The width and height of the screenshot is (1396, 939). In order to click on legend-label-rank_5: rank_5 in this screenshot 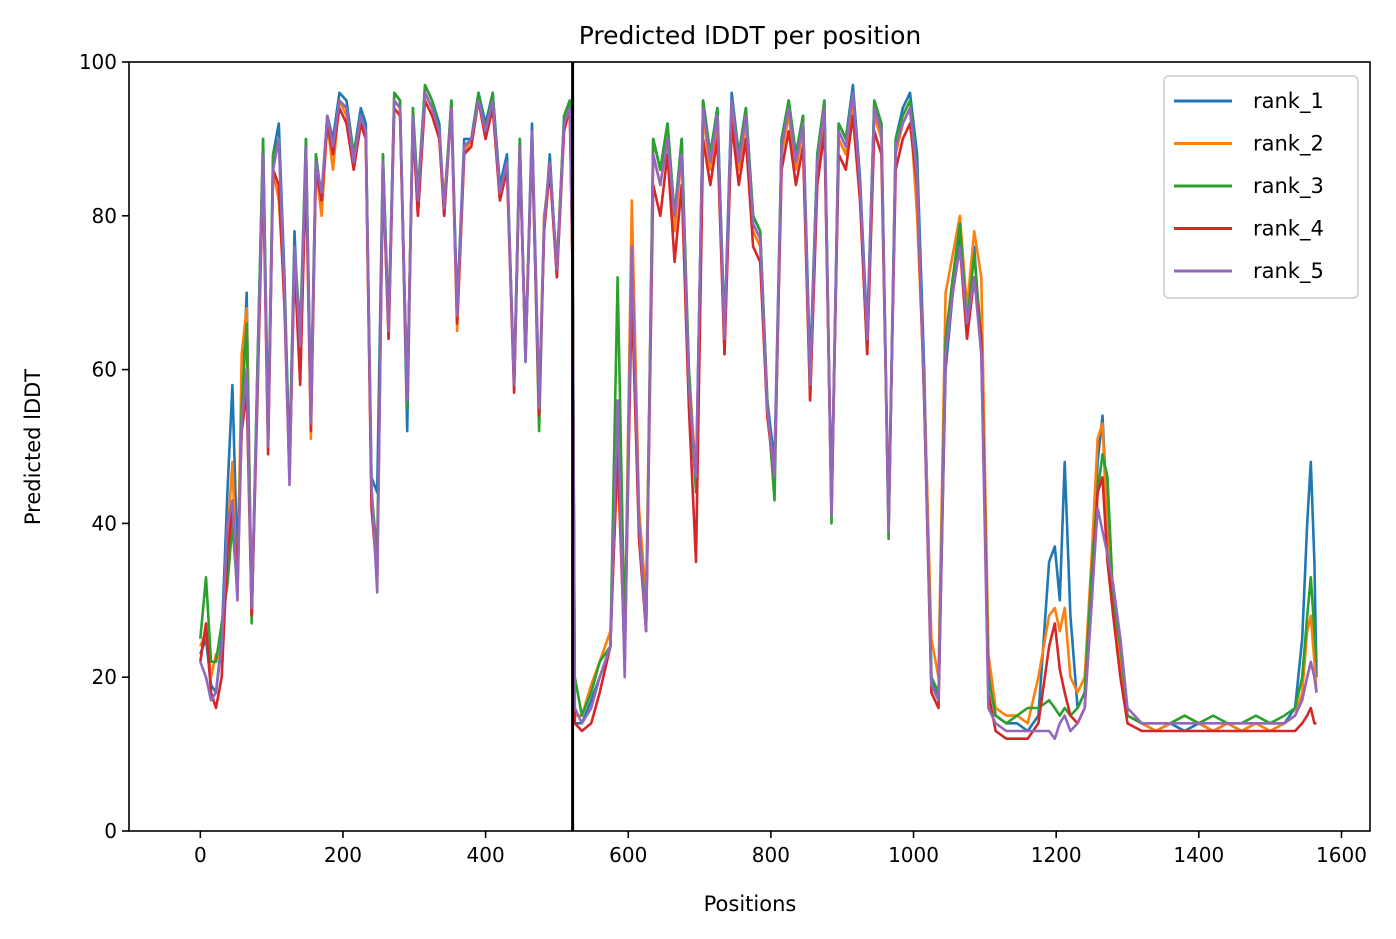, I will do `click(1288, 271)`.